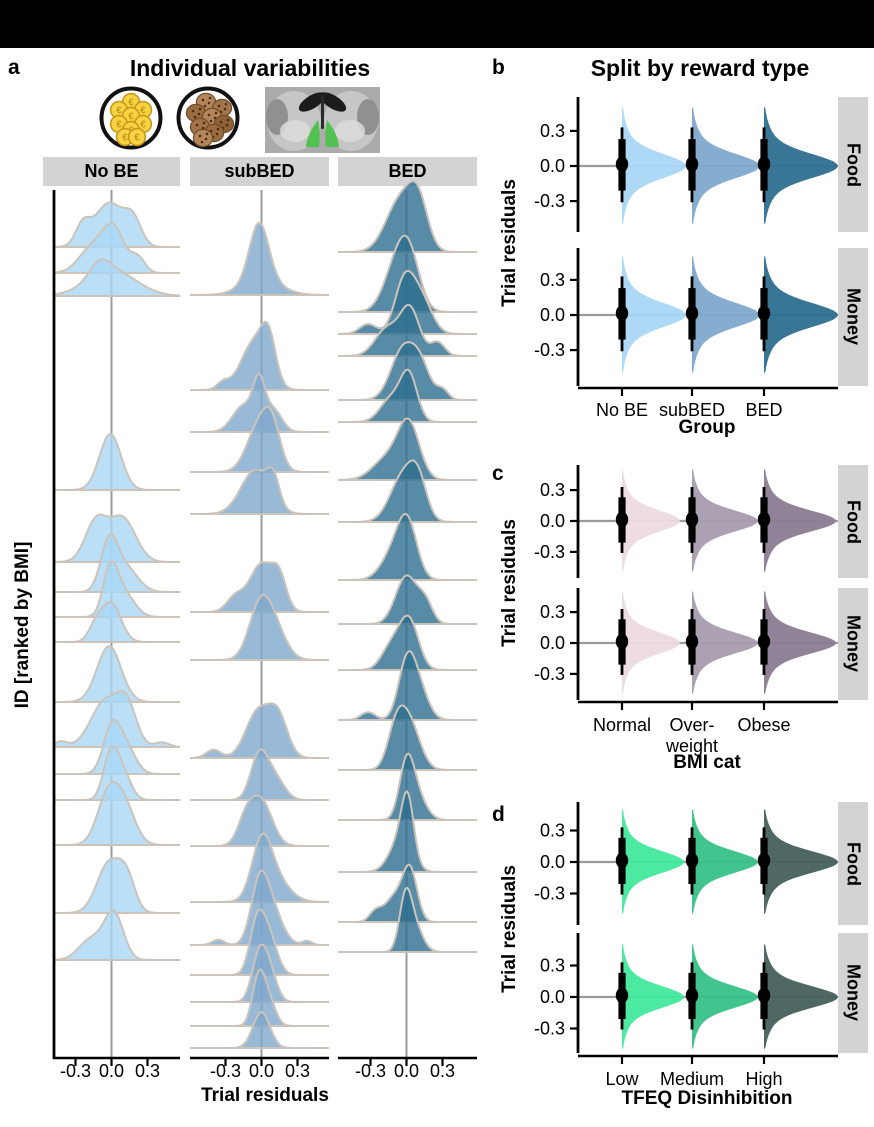 This screenshot has height=1127, width=874. I want to click on ridges-subBED, so click(259, 635).